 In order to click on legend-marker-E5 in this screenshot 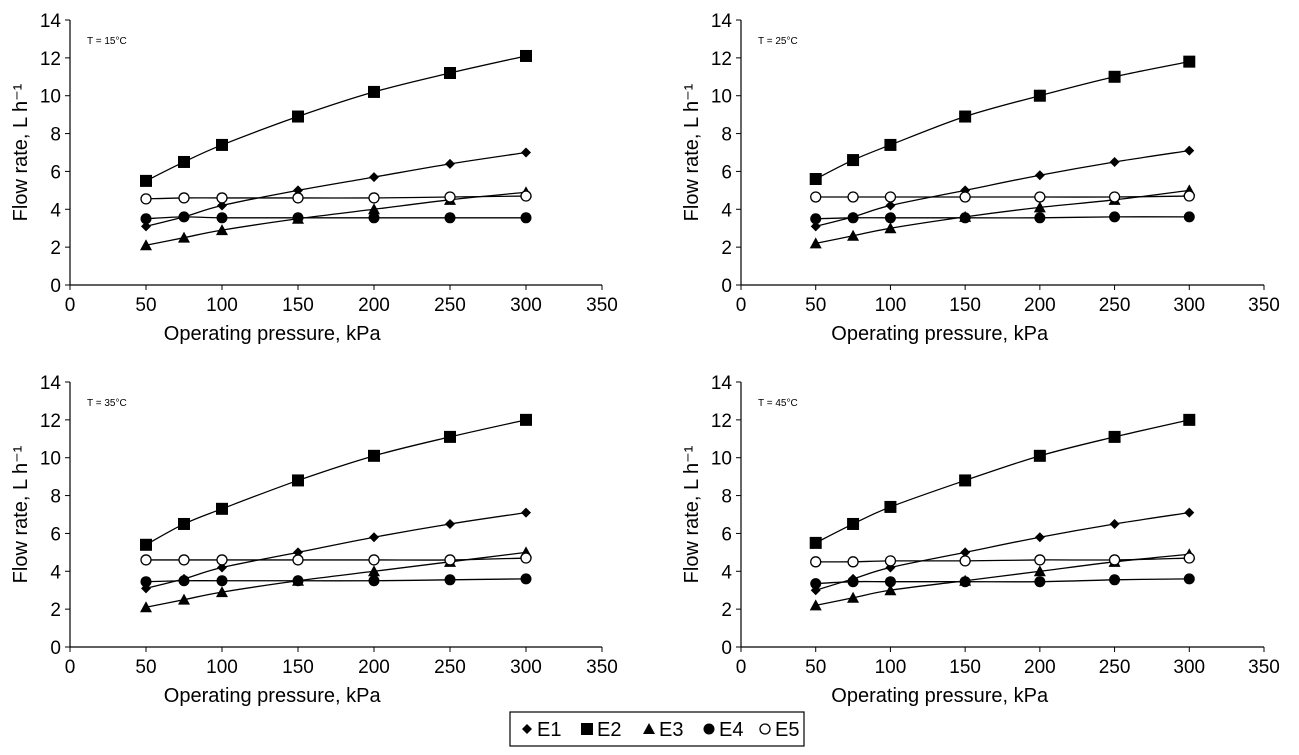, I will do `click(765, 729)`.